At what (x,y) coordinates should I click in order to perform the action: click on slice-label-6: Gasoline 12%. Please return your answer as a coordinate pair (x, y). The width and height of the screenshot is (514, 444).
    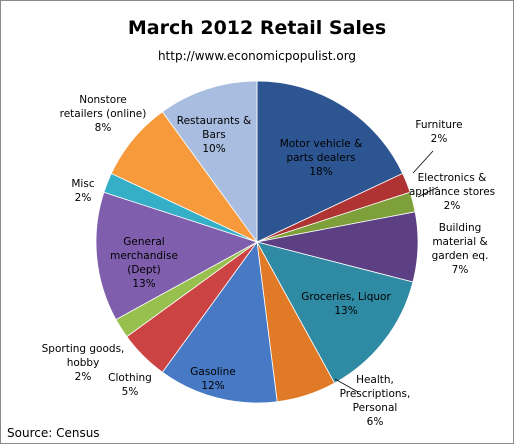
    Looking at the image, I should click on (212, 379).